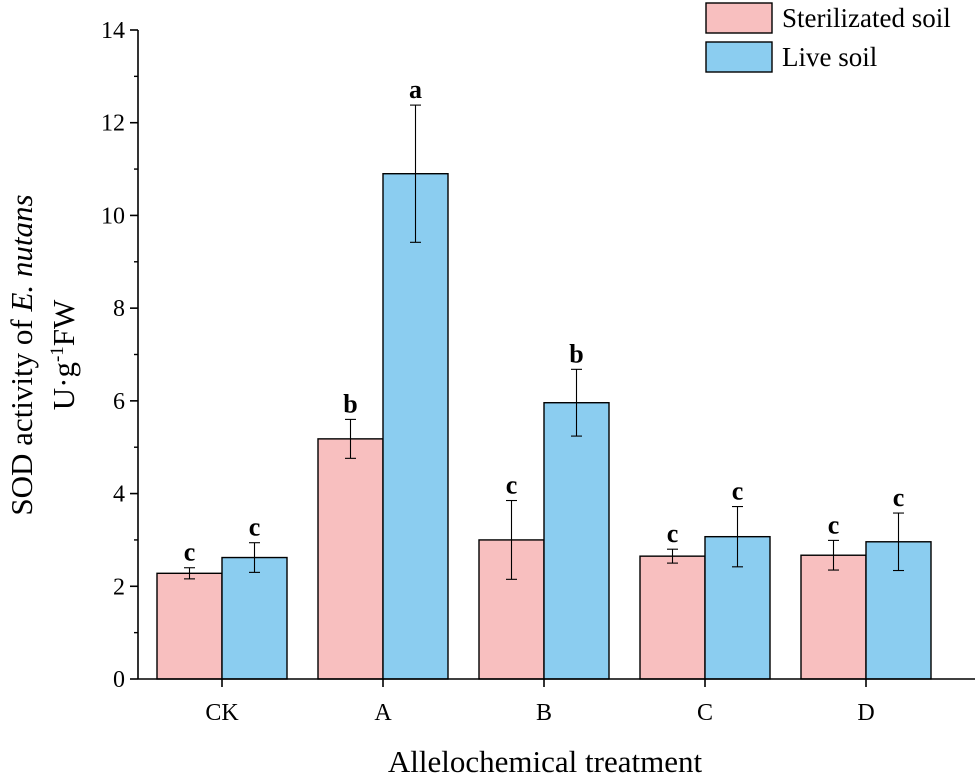 This screenshot has height=779, width=975. What do you see at coordinates (705, 713) in the screenshot?
I see `x-tick-label: C` at bounding box center [705, 713].